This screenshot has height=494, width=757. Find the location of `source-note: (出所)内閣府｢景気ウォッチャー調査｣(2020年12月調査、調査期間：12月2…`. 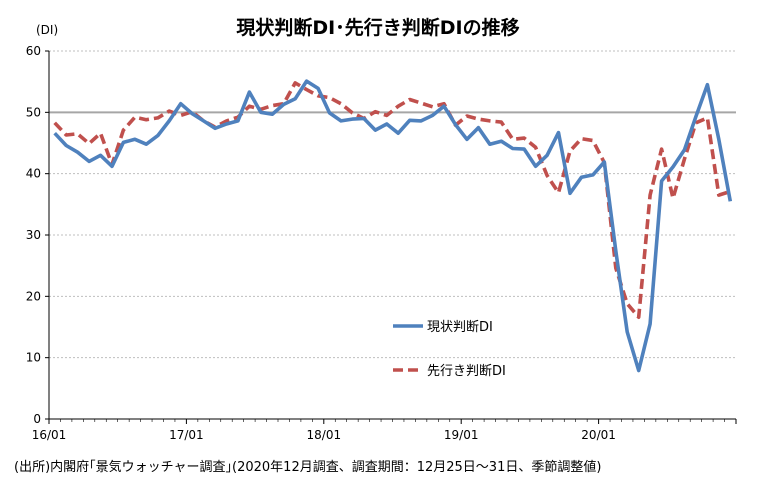

source-note: (出所)内閣府｢景気ウォッチャー調査｣(2020年12月調査、調査期間：12月2… is located at coordinates (307, 467).